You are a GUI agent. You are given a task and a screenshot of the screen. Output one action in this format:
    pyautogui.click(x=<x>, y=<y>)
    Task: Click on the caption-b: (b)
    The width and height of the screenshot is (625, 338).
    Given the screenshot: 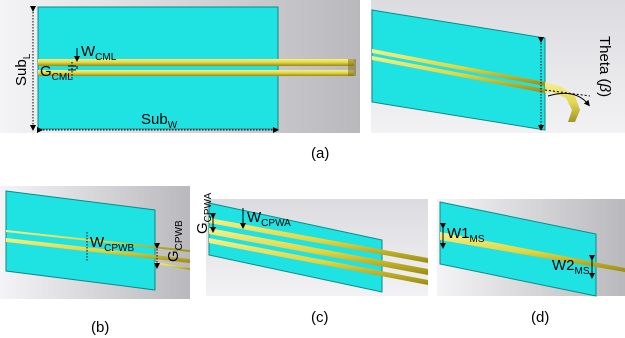 What is the action you would take?
    pyautogui.click(x=100, y=327)
    